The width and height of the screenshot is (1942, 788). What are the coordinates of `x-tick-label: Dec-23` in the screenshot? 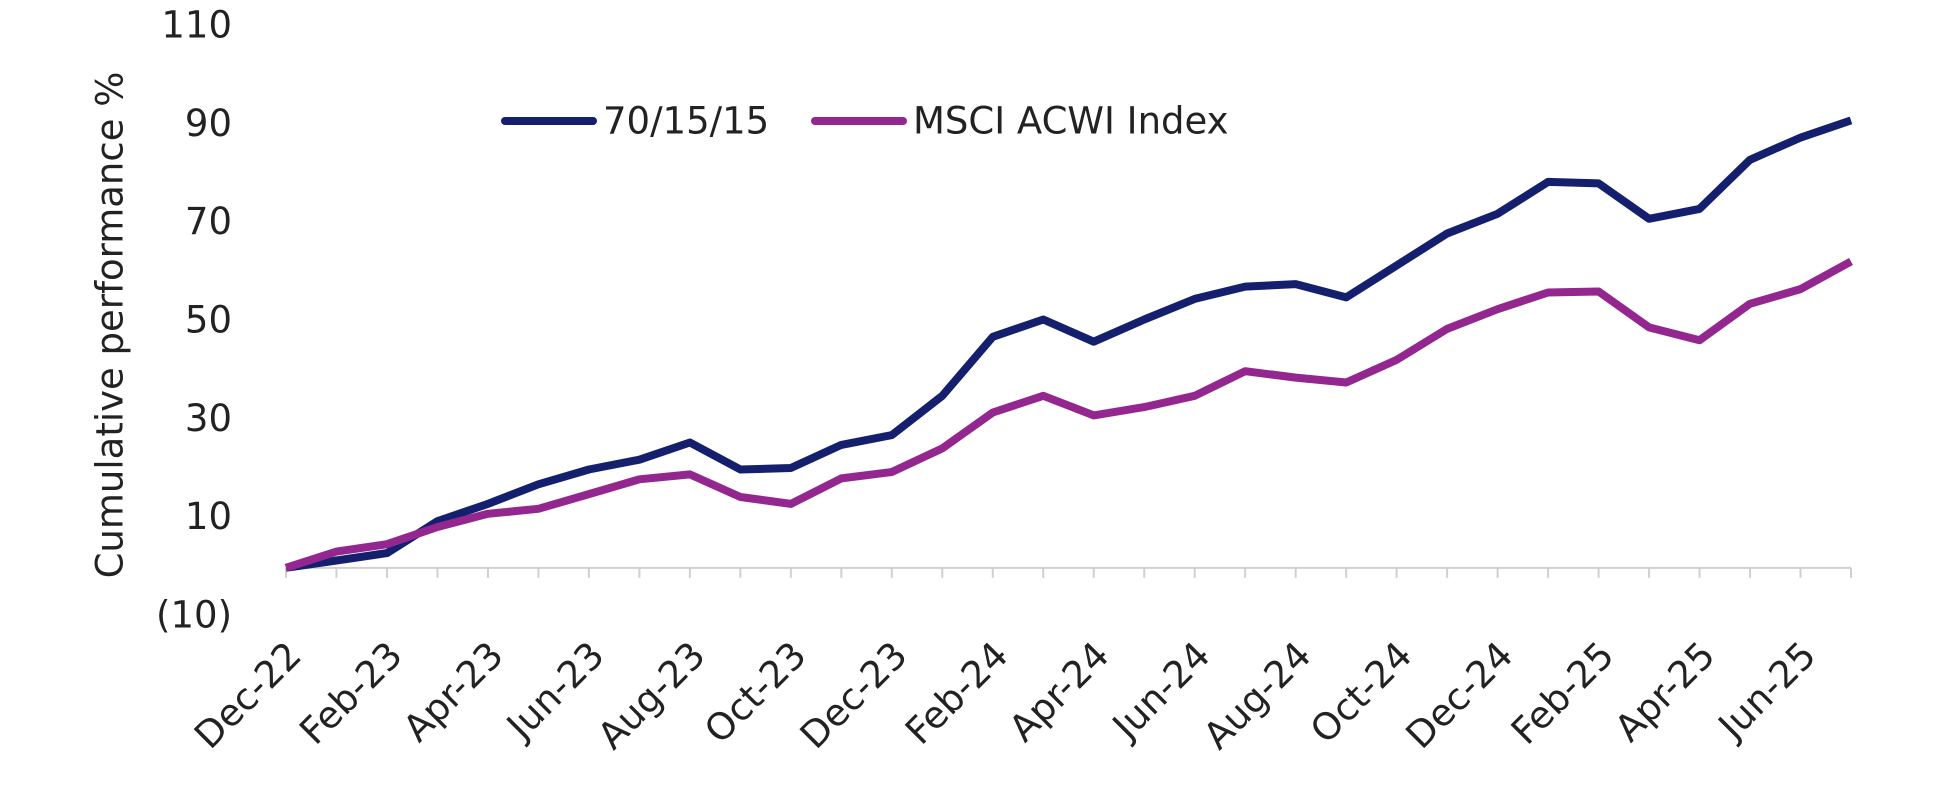 It's located at (854, 695).